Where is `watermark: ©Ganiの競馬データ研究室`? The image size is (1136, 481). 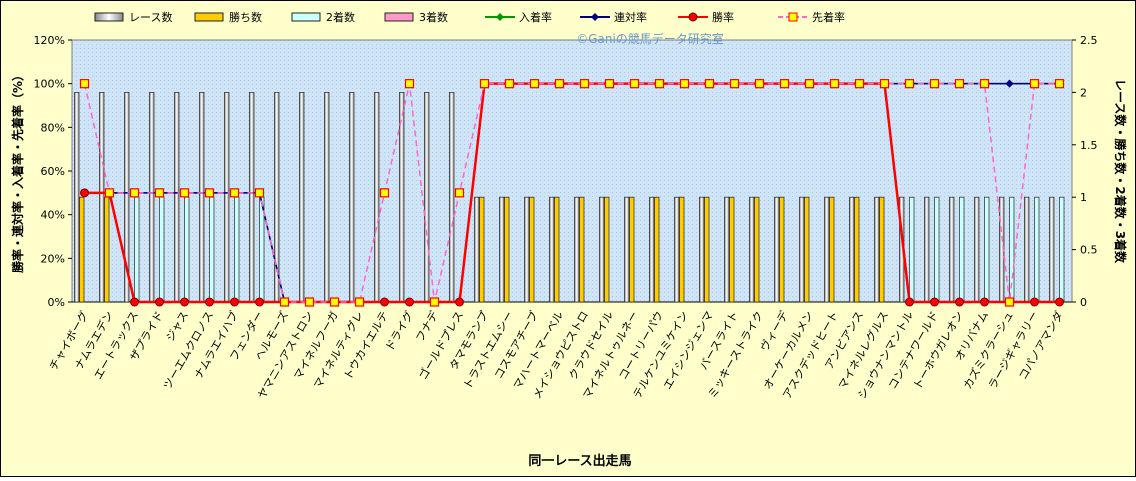 watermark: ©Ganiの競馬データ研究室 is located at coordinates (650, 38).